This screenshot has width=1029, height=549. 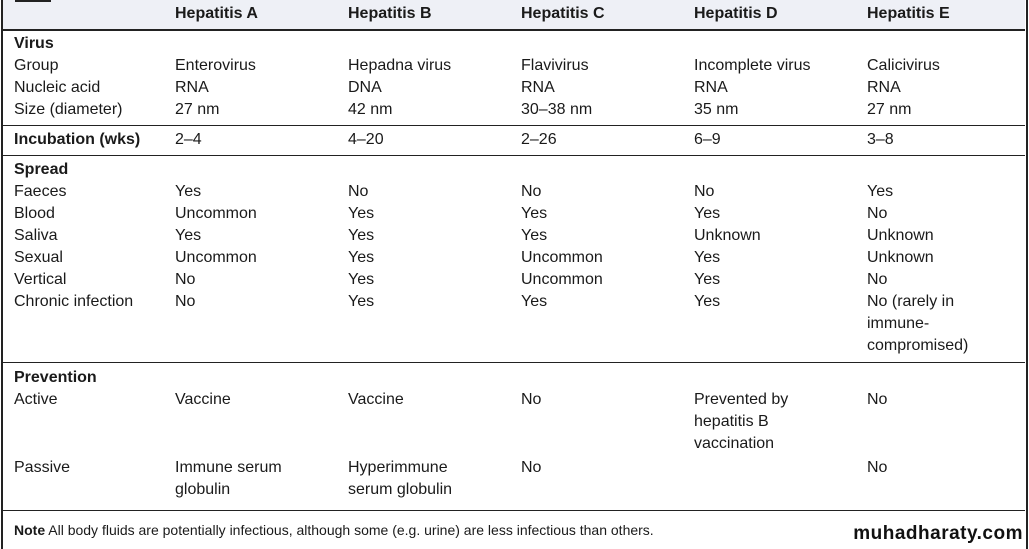 I want to click on table-cell: Hyperimmune serum globulin, so click(x=400, y=478).